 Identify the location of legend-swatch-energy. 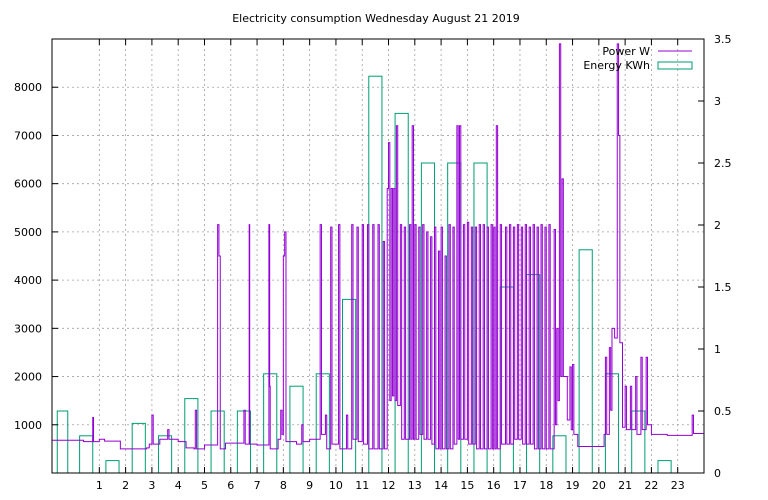
(675, 65).